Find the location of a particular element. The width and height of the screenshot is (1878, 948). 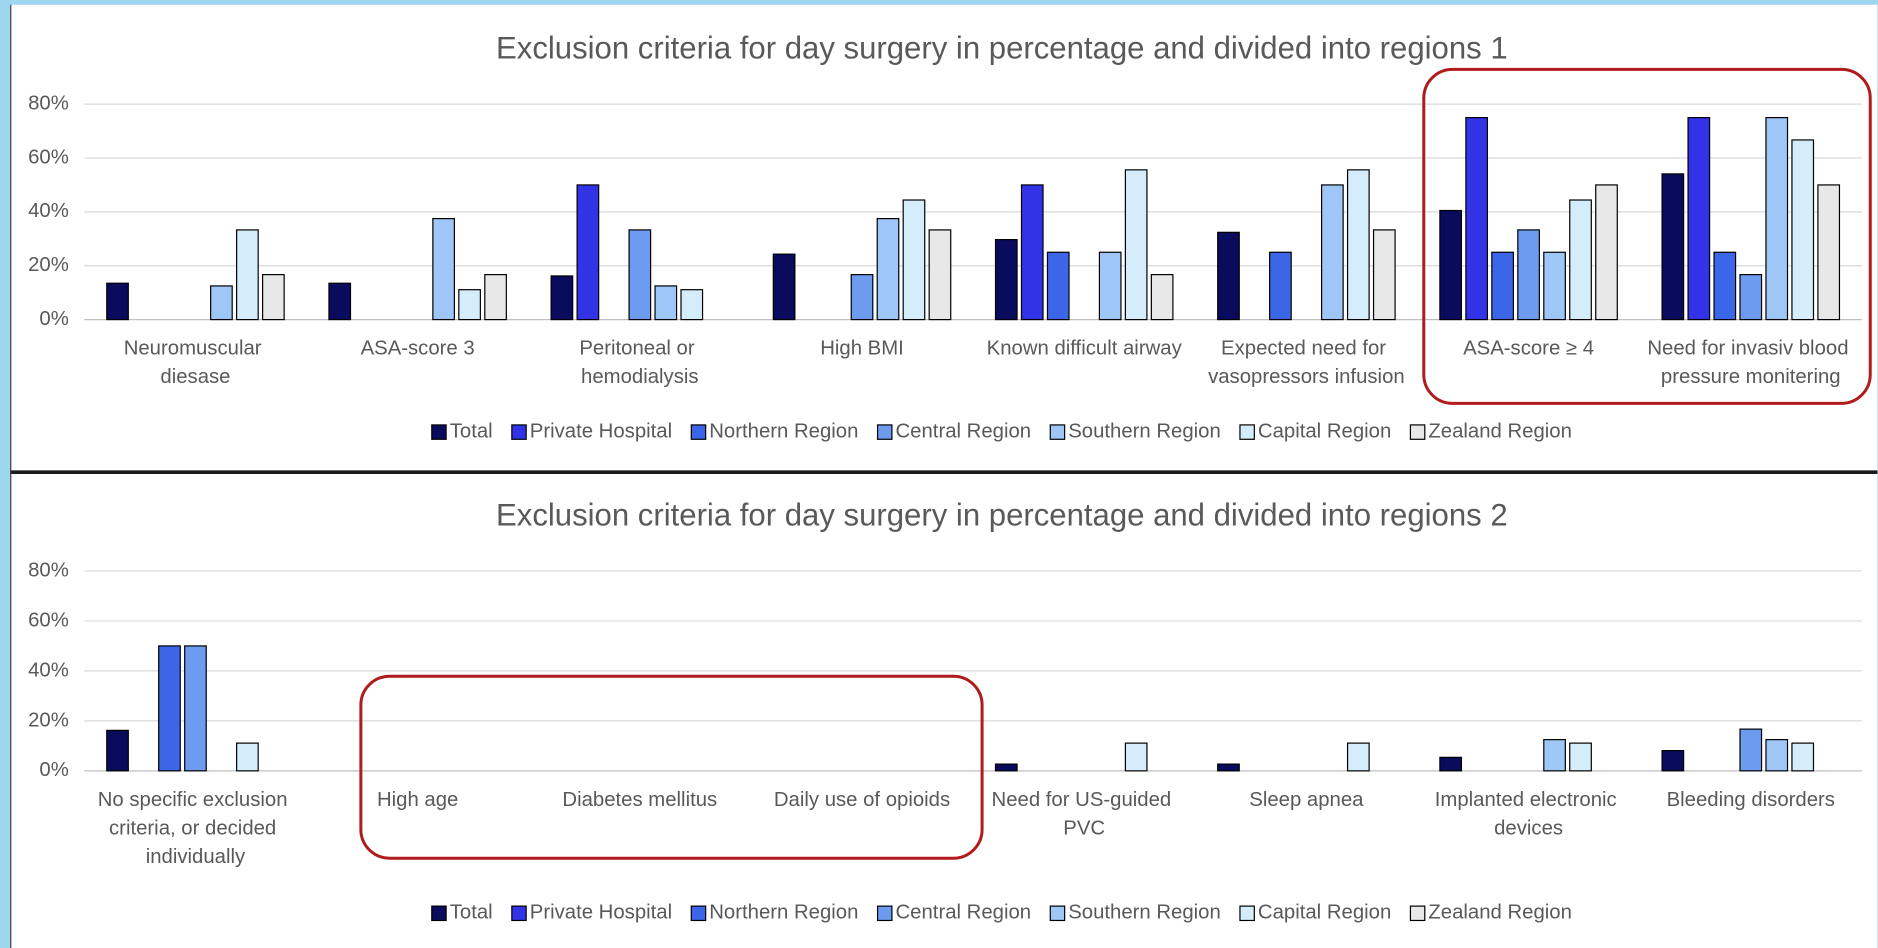

x-tick-label: Peritoneal or hemodialysis is located at coordinates (639, 363).